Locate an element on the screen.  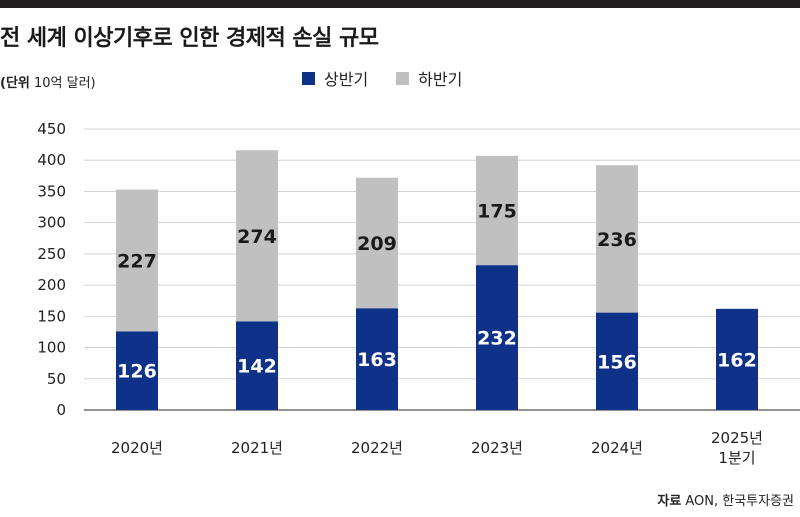
value-label-h1-0: 126 is located at coordinates (137, 372).